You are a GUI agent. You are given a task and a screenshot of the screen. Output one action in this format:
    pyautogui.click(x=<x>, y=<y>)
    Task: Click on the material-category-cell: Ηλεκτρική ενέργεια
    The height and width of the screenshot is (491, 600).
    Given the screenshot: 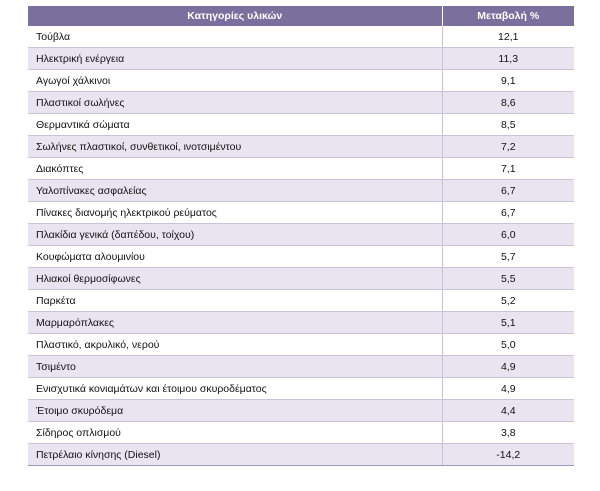 What is the action you would take?
    pyautogui.click(x=235, y=58)
    